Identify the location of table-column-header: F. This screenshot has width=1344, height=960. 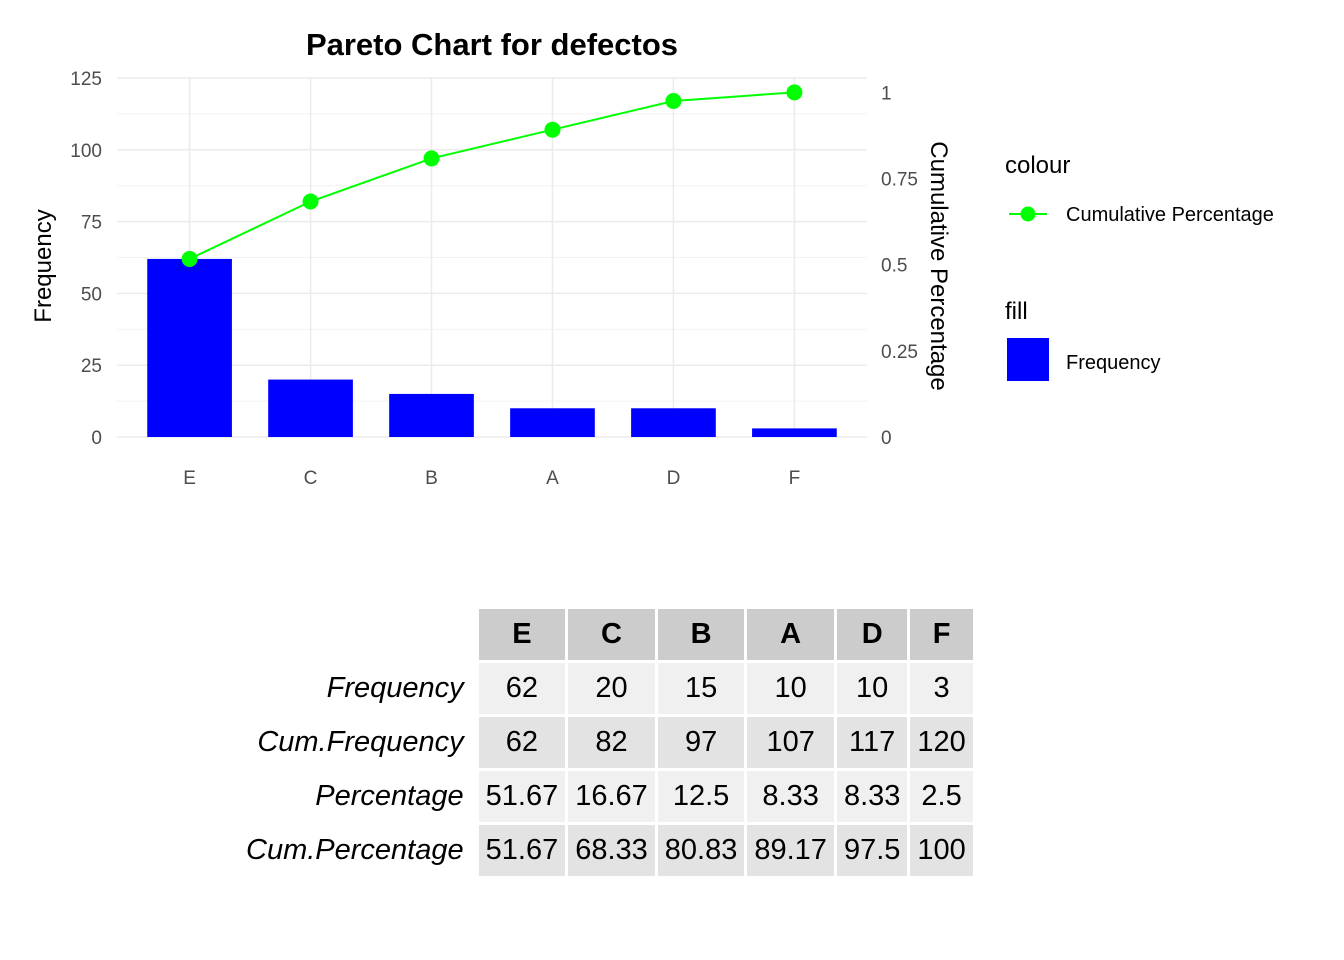
(941, 634).